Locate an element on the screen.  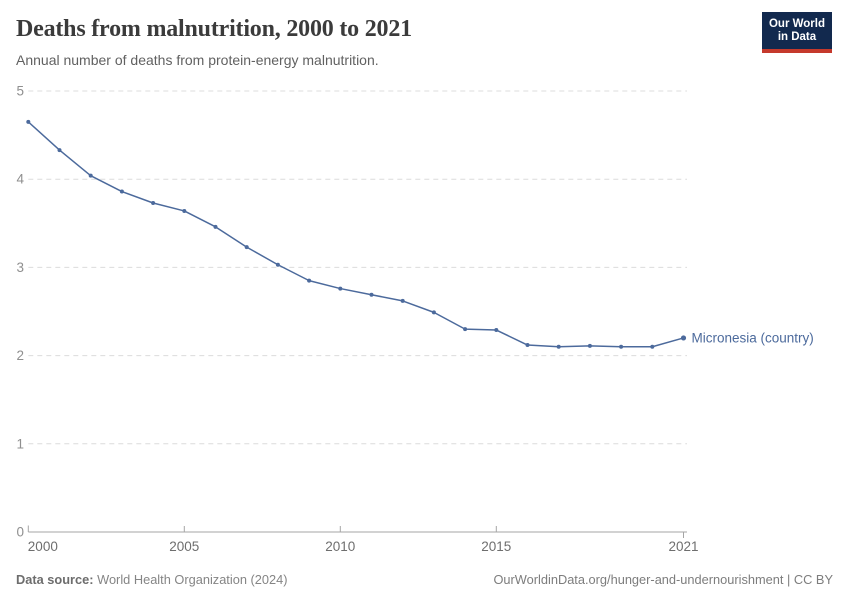
x-tick-label: 2021 is located at coordinates (683, 546).